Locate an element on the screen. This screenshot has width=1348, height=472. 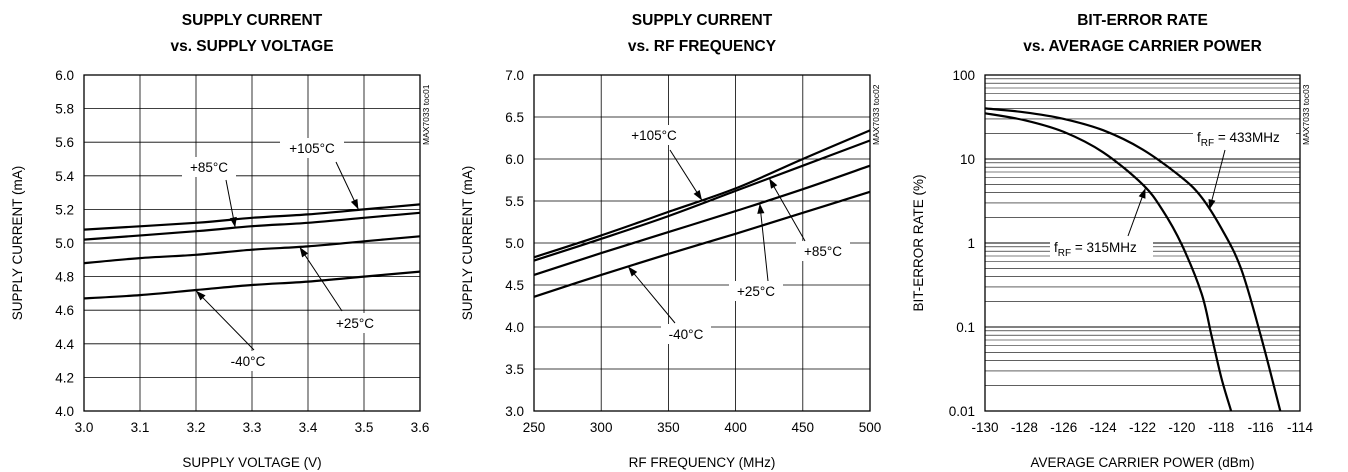
x-tick-label: -124 is located at coordinates (1104, 427).